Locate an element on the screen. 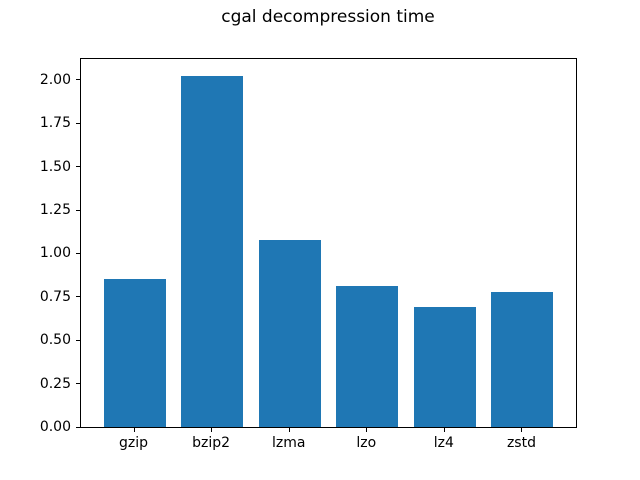 The width and height of the screenshot is (640, 480). y-tick-label-1.75: 1.75 is located at coordinates (55, 123).